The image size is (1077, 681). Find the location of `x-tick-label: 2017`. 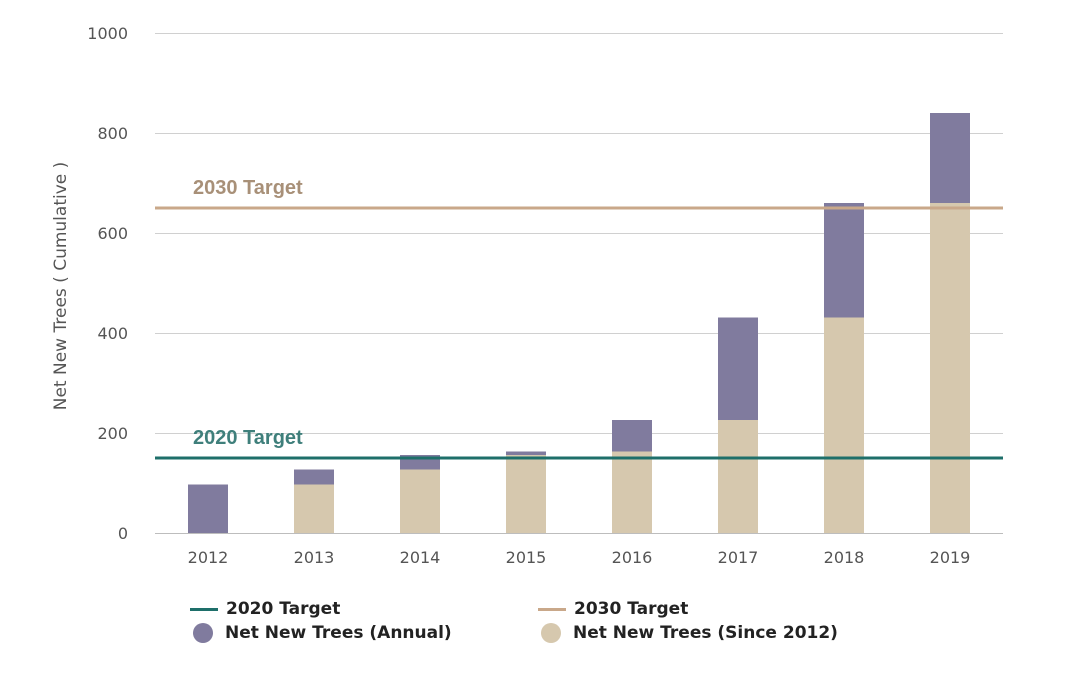

x-tick-label: 2017 is located at coordinates (738, 557).